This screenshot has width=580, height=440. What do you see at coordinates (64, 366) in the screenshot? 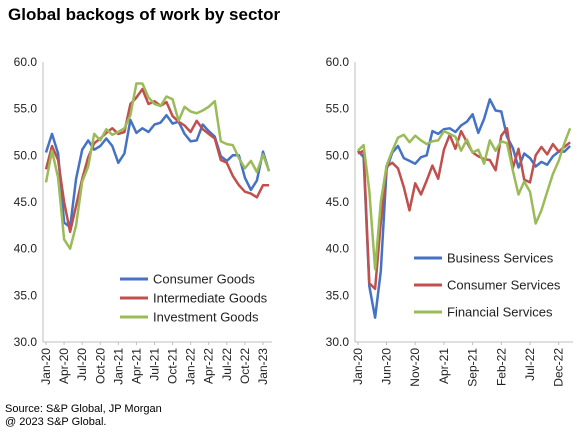
I see `x-tick-label: Apr-20` at bounding box center [64, 366].